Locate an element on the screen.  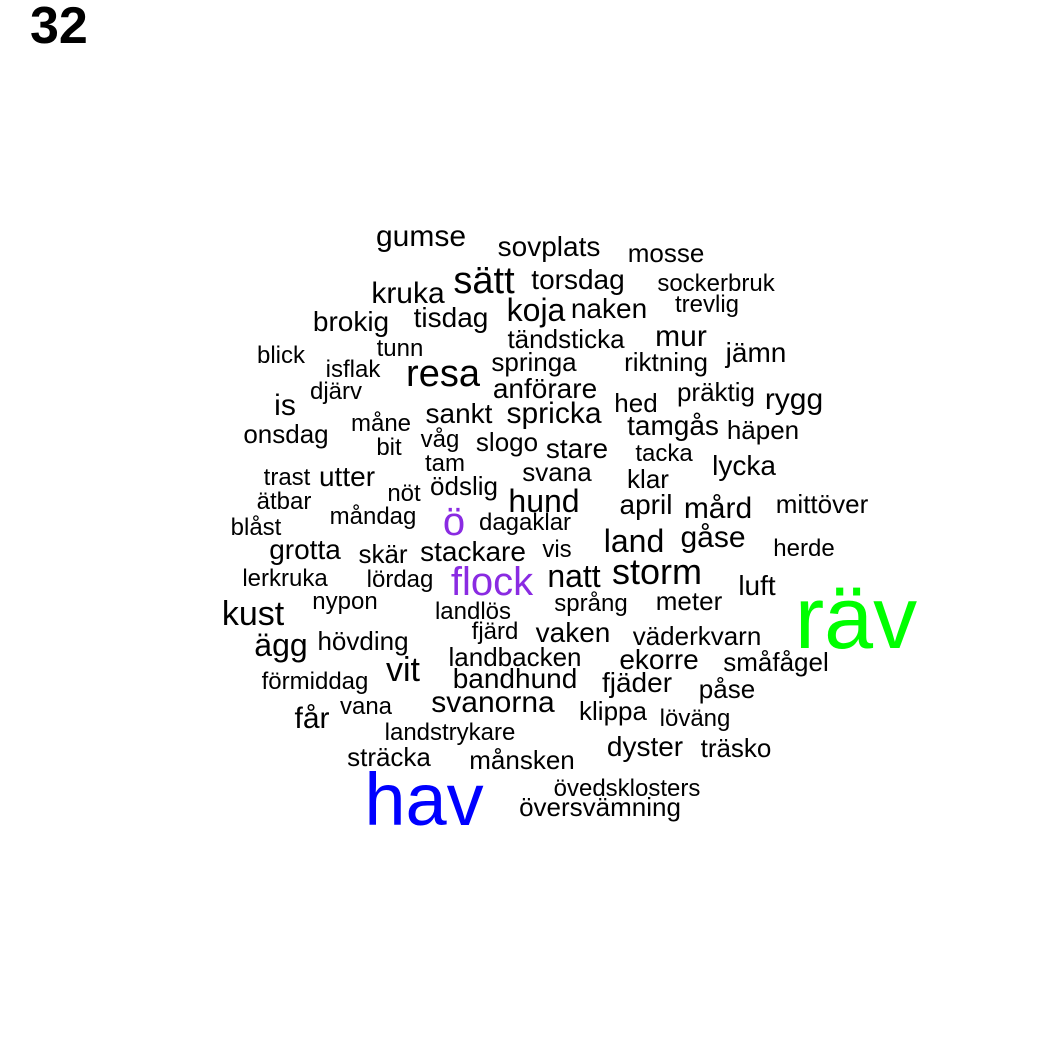
word-kust: kust is located at coordinates (253, 614).